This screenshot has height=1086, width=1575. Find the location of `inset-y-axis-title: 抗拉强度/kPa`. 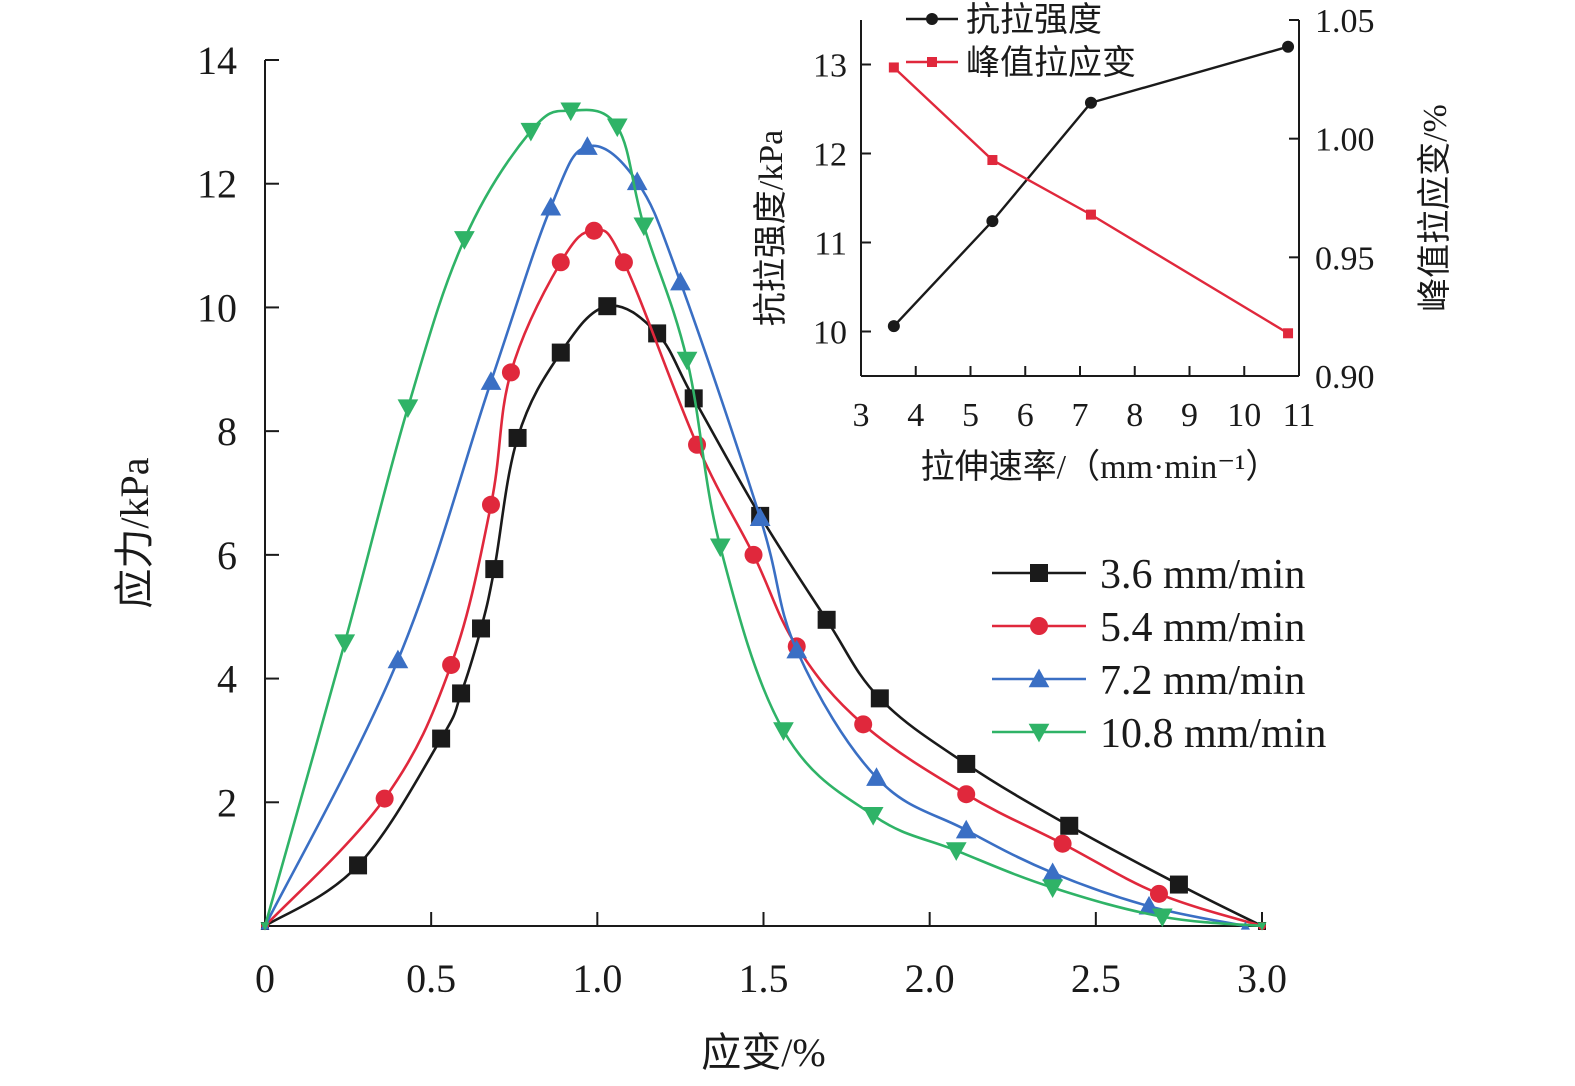

inset-y-axis-title: 抗拉强度/kPa is located at coordinates (771, 228).